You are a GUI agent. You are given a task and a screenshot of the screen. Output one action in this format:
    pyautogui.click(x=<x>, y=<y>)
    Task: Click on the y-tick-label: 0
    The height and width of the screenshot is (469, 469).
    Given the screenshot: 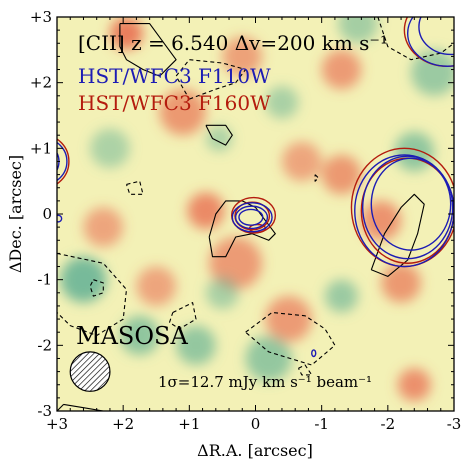 What is the action you would take?
    pyautogui.click(x=47, y=214)
    